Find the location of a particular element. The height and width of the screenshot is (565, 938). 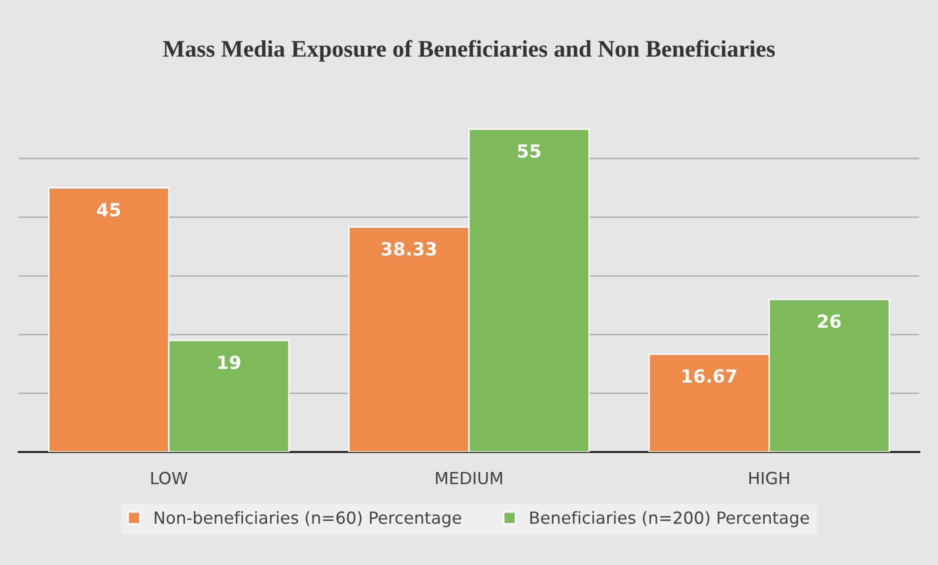

data-label: 55 is located at coordinates (529, 151).